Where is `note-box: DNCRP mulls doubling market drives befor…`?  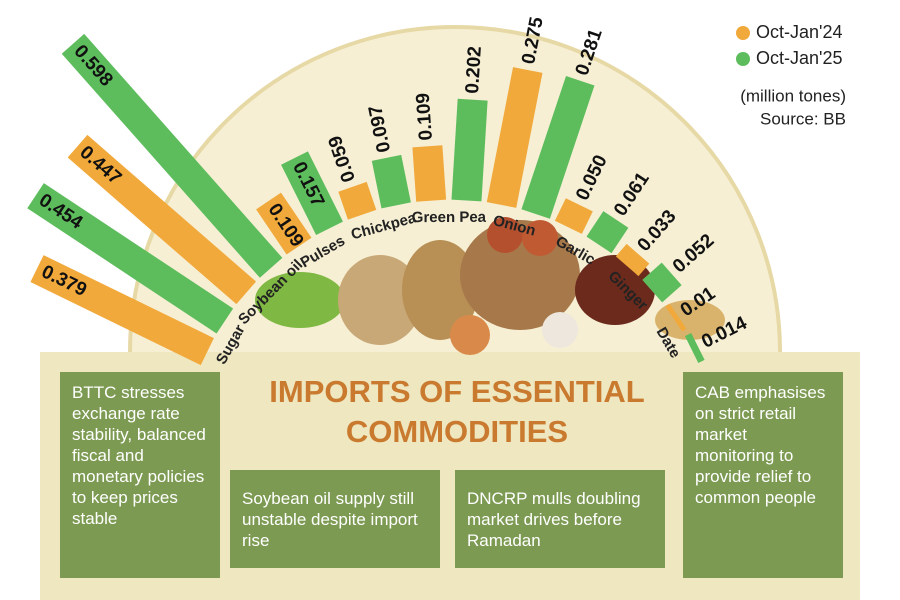 note-box: DNCRP mulls doubling market drives befor… is located at coordinates (560, 519).